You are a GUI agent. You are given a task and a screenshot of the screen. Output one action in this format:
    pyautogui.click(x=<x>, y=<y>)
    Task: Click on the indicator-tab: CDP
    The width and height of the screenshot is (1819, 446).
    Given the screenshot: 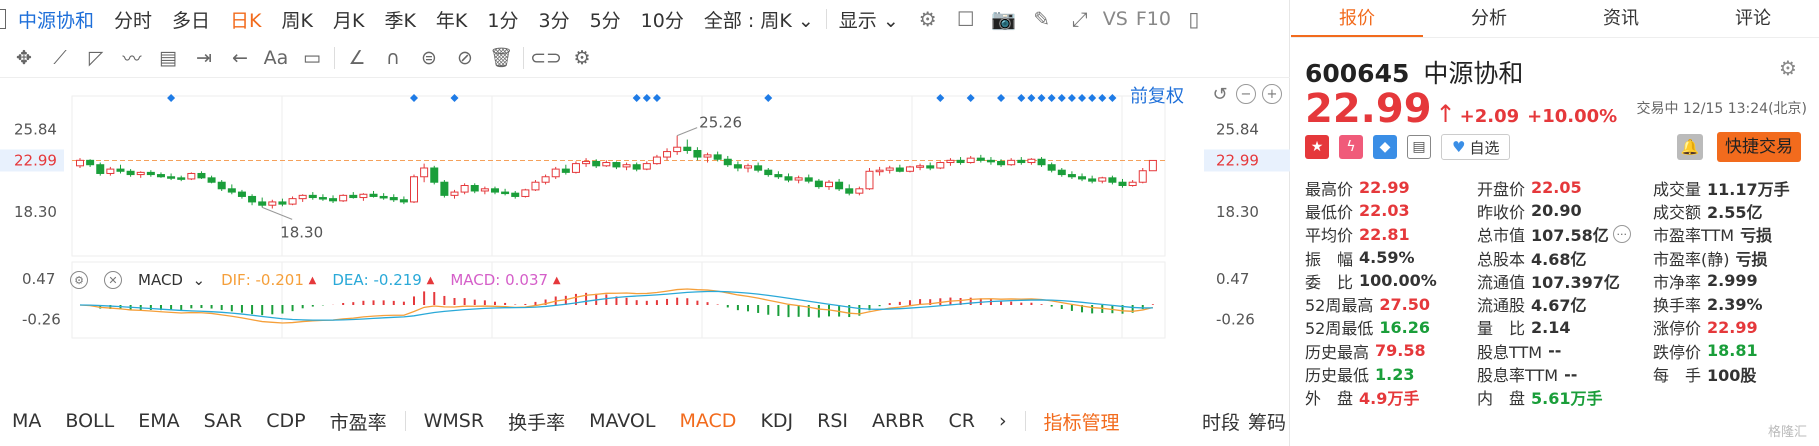 What is the action you would take?
    pyautogui.click(x=286, y=421)
    